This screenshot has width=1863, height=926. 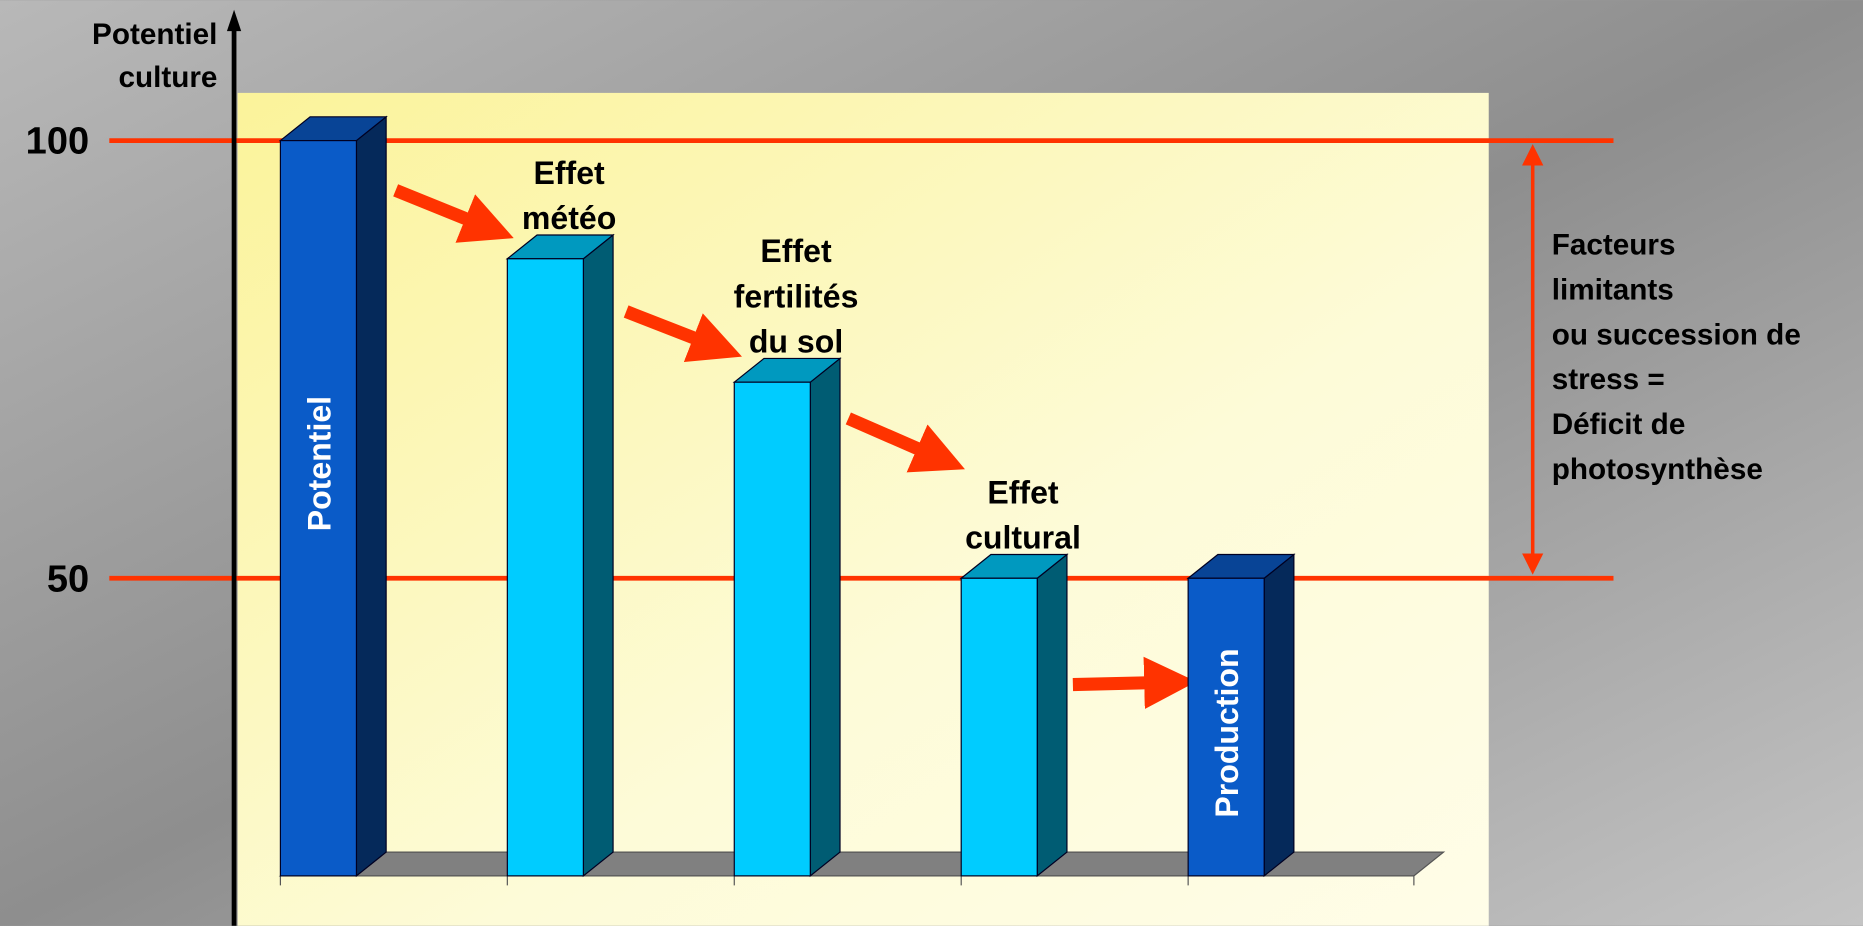 I want to click on y-tick-label: 50, so click(x=68, y=579).